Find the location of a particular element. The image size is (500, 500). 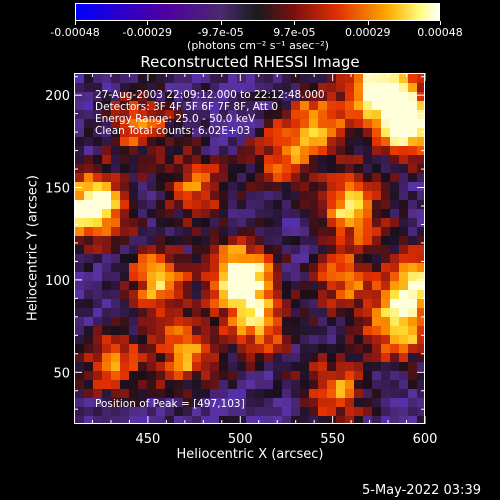

x-tick-label: 550 is located at coordinates (332, 439).